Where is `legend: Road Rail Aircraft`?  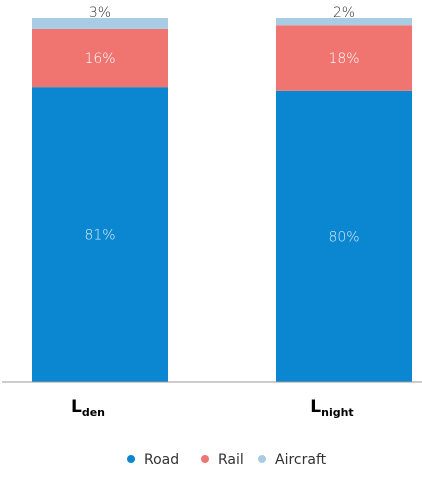
legend: Road Rail Aircraft is located at coordinates (227, 460).